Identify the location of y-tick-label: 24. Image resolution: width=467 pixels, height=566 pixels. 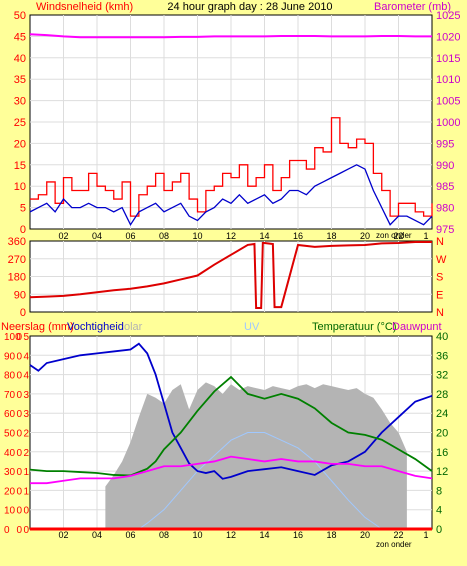
(442, 414).